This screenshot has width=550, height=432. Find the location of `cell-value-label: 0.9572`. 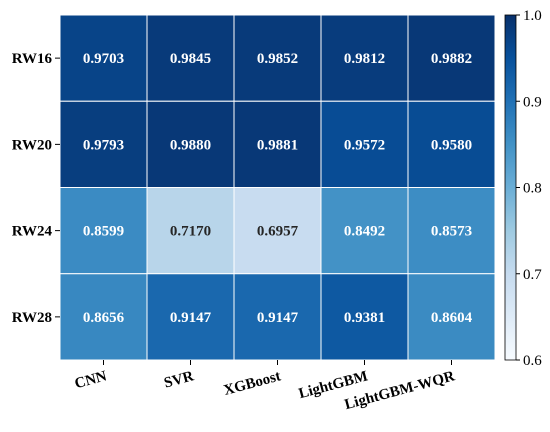

cell-value-label: 0.9572 is located at coordinates (364, 145).